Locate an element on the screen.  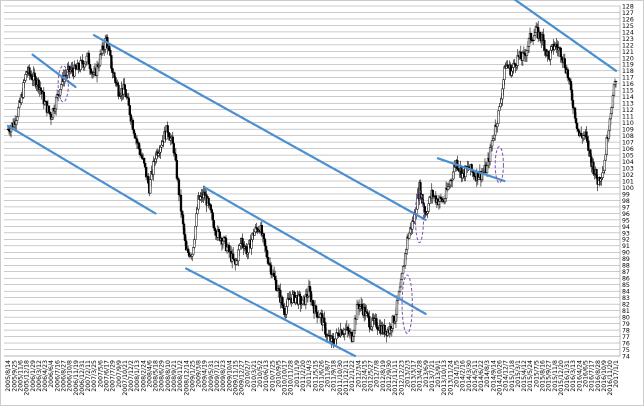
x-tick-label: 2006/4/23 is located at coordinates (45, 376).